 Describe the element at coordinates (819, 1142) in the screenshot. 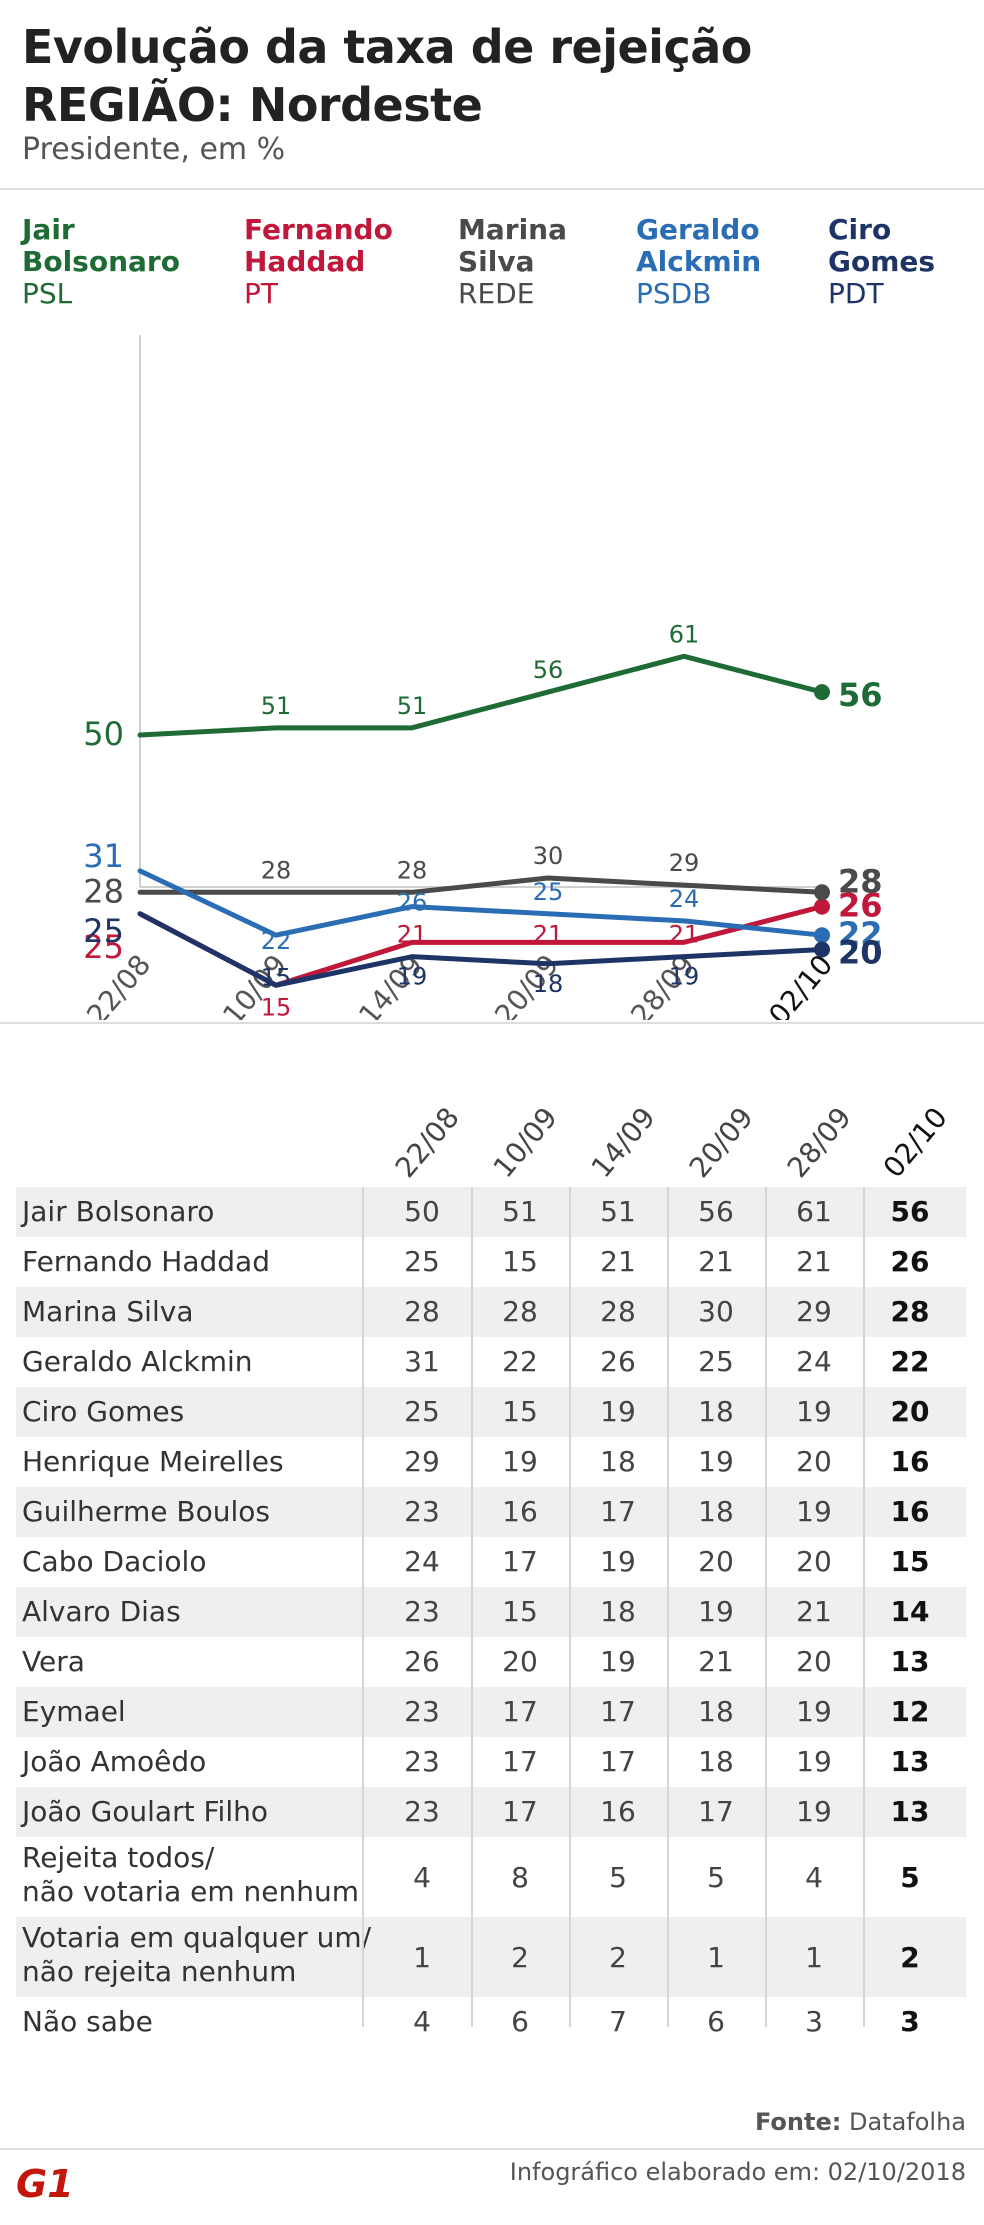

I see `table-column-header: 28/09` at that location.